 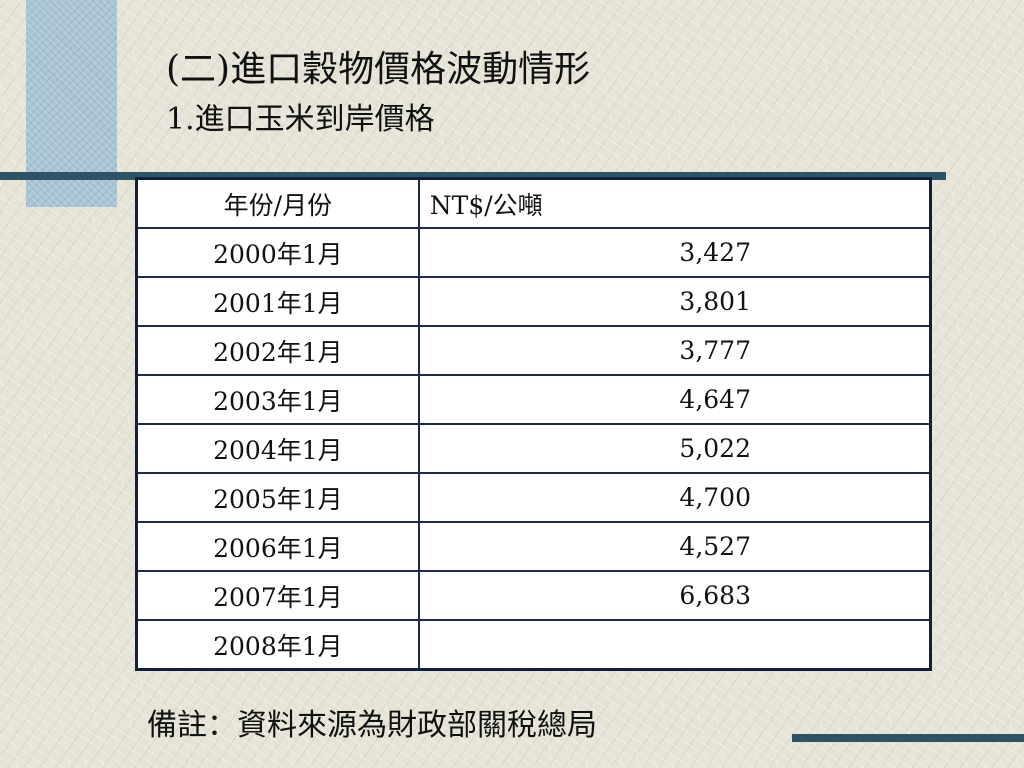 I want to click on table-row: 2003年1月 4,647, so click(x=533, y=399).